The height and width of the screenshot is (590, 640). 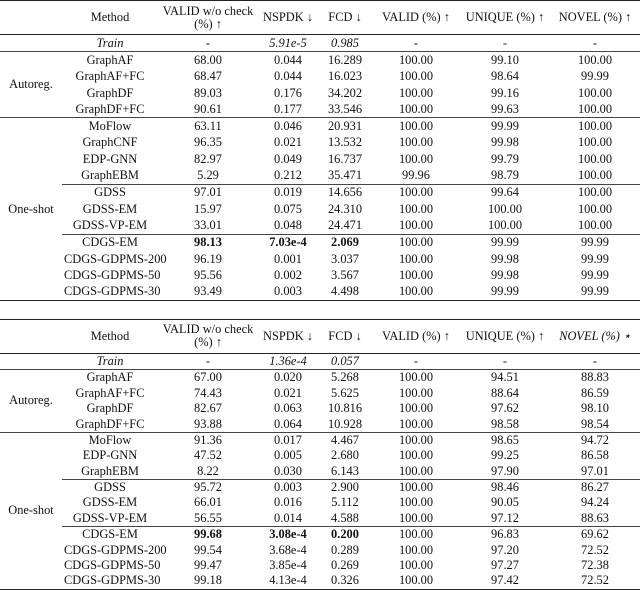 What do you see at coordinates (505, 175) in the screenshot?
I see `value-cell: 98.79` at bounding box center [505, 175].